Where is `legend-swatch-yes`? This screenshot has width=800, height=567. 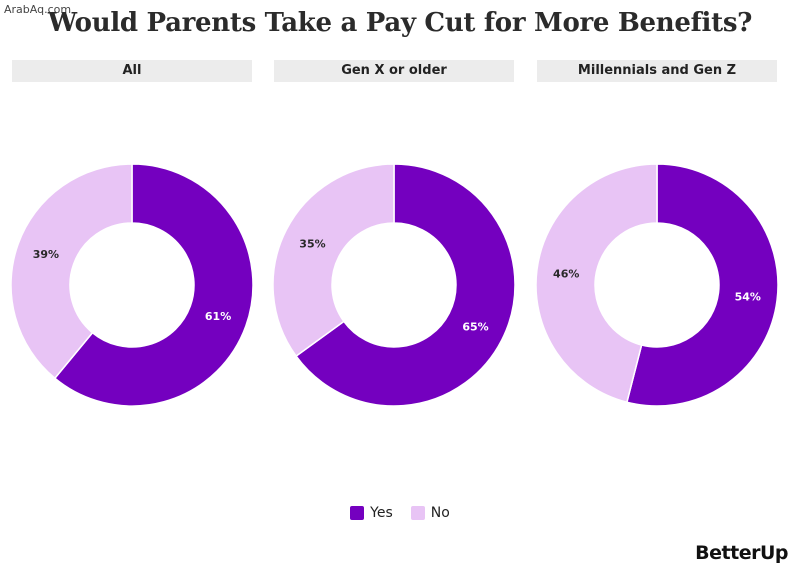 legend-swatch-yes is located at coordinates (357, 513).